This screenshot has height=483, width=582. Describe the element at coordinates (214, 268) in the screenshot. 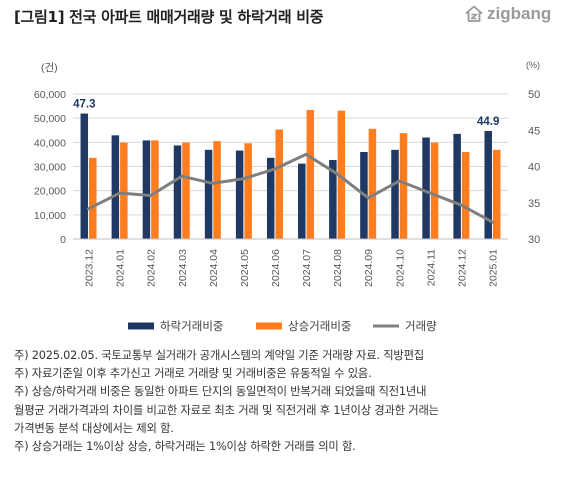

I see `x-tick-label: 2024.04` at that location.